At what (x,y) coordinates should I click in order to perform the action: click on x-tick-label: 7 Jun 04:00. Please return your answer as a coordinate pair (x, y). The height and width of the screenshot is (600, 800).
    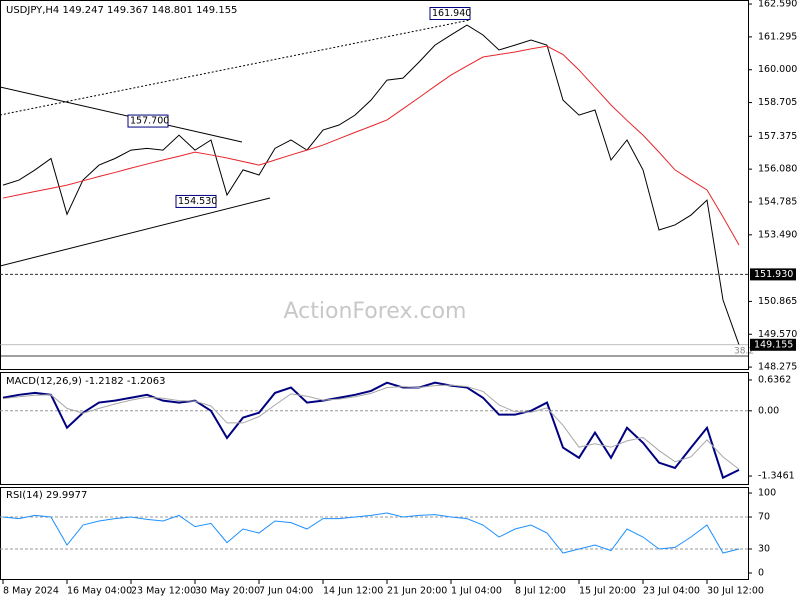
    Looking at the image, I should click on (286, 591).